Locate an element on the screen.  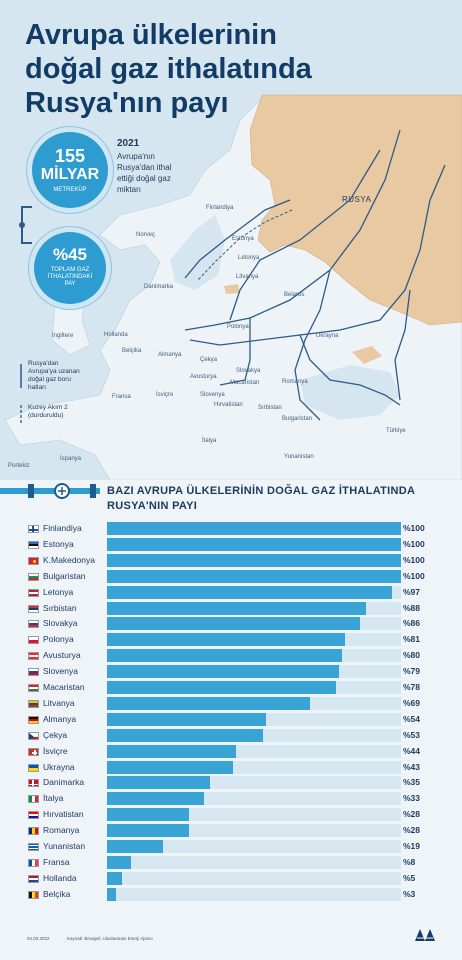
flag-denmark-icon is located at coordinates (33, 783).